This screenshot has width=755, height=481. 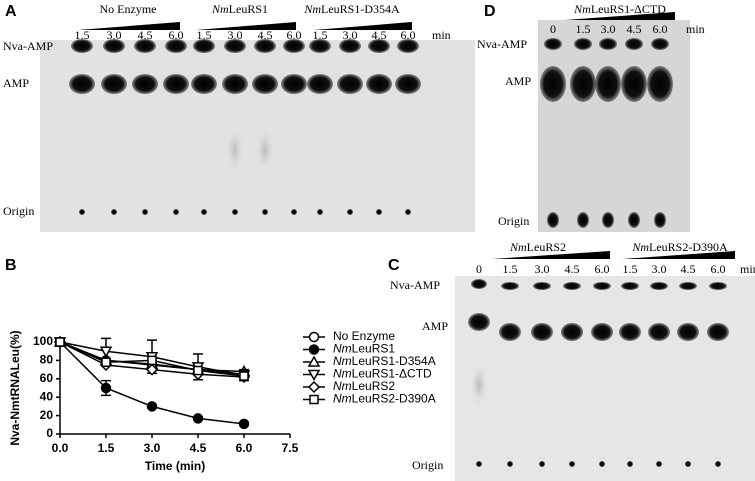 What do you see at coordinates (351, 9) in the screenshot?
I see `group-label: NmLeuRS1-D354A` at bounding box center [351, 9].